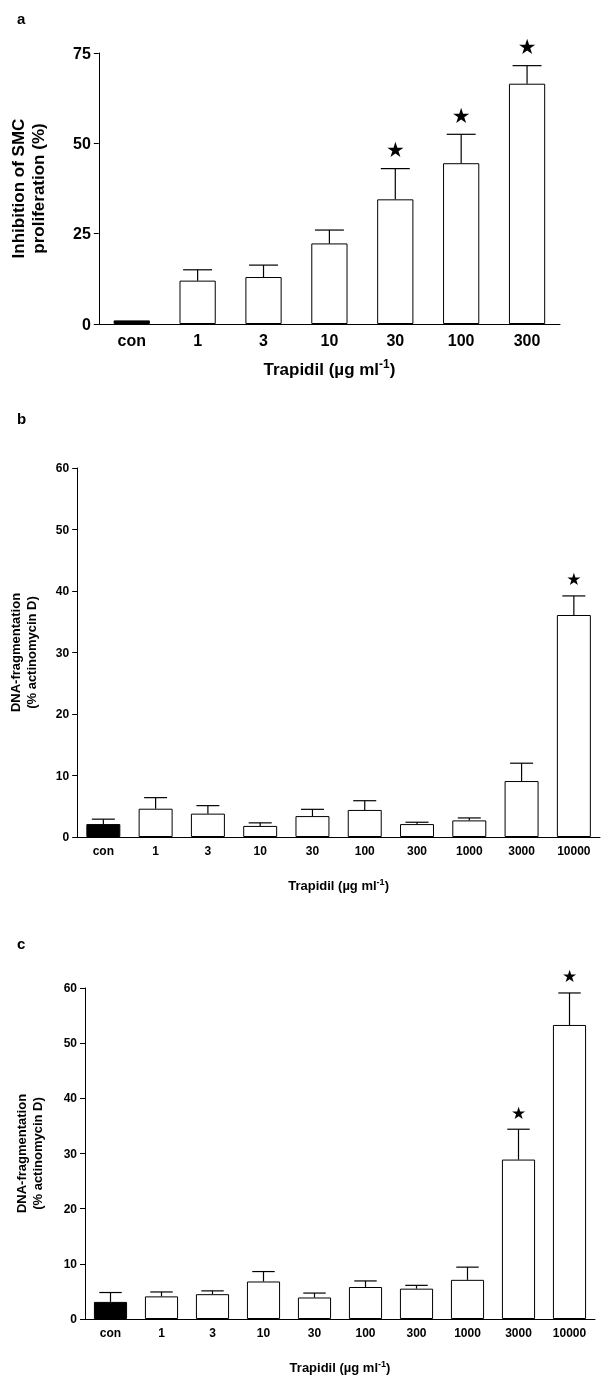 The width and height of the screenshot is (610, 1383). Describe the element at coordinates (82, 234) in the screenshot. I see `y-tick-label: 25` at that location.